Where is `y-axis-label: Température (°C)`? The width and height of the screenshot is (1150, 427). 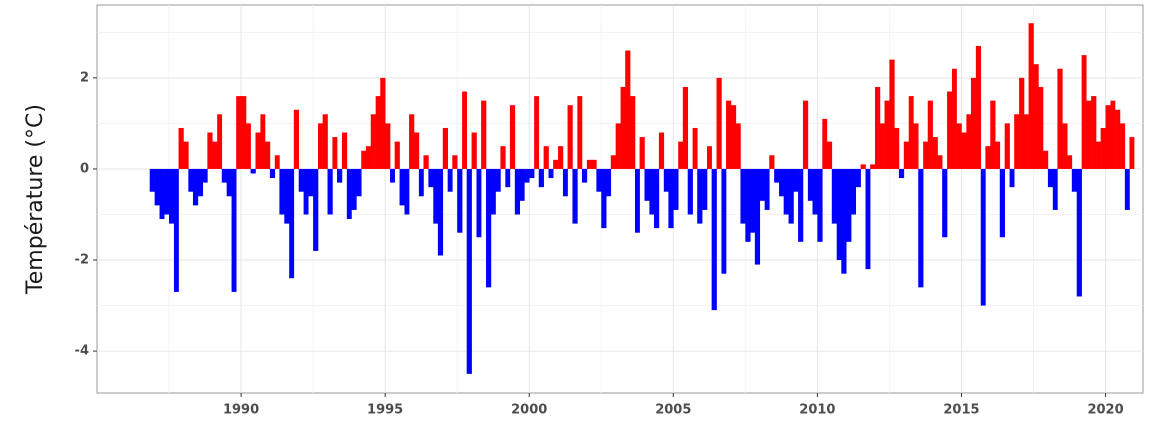 y-axis-label: Température (°C) is located at coordinates (35, 199).